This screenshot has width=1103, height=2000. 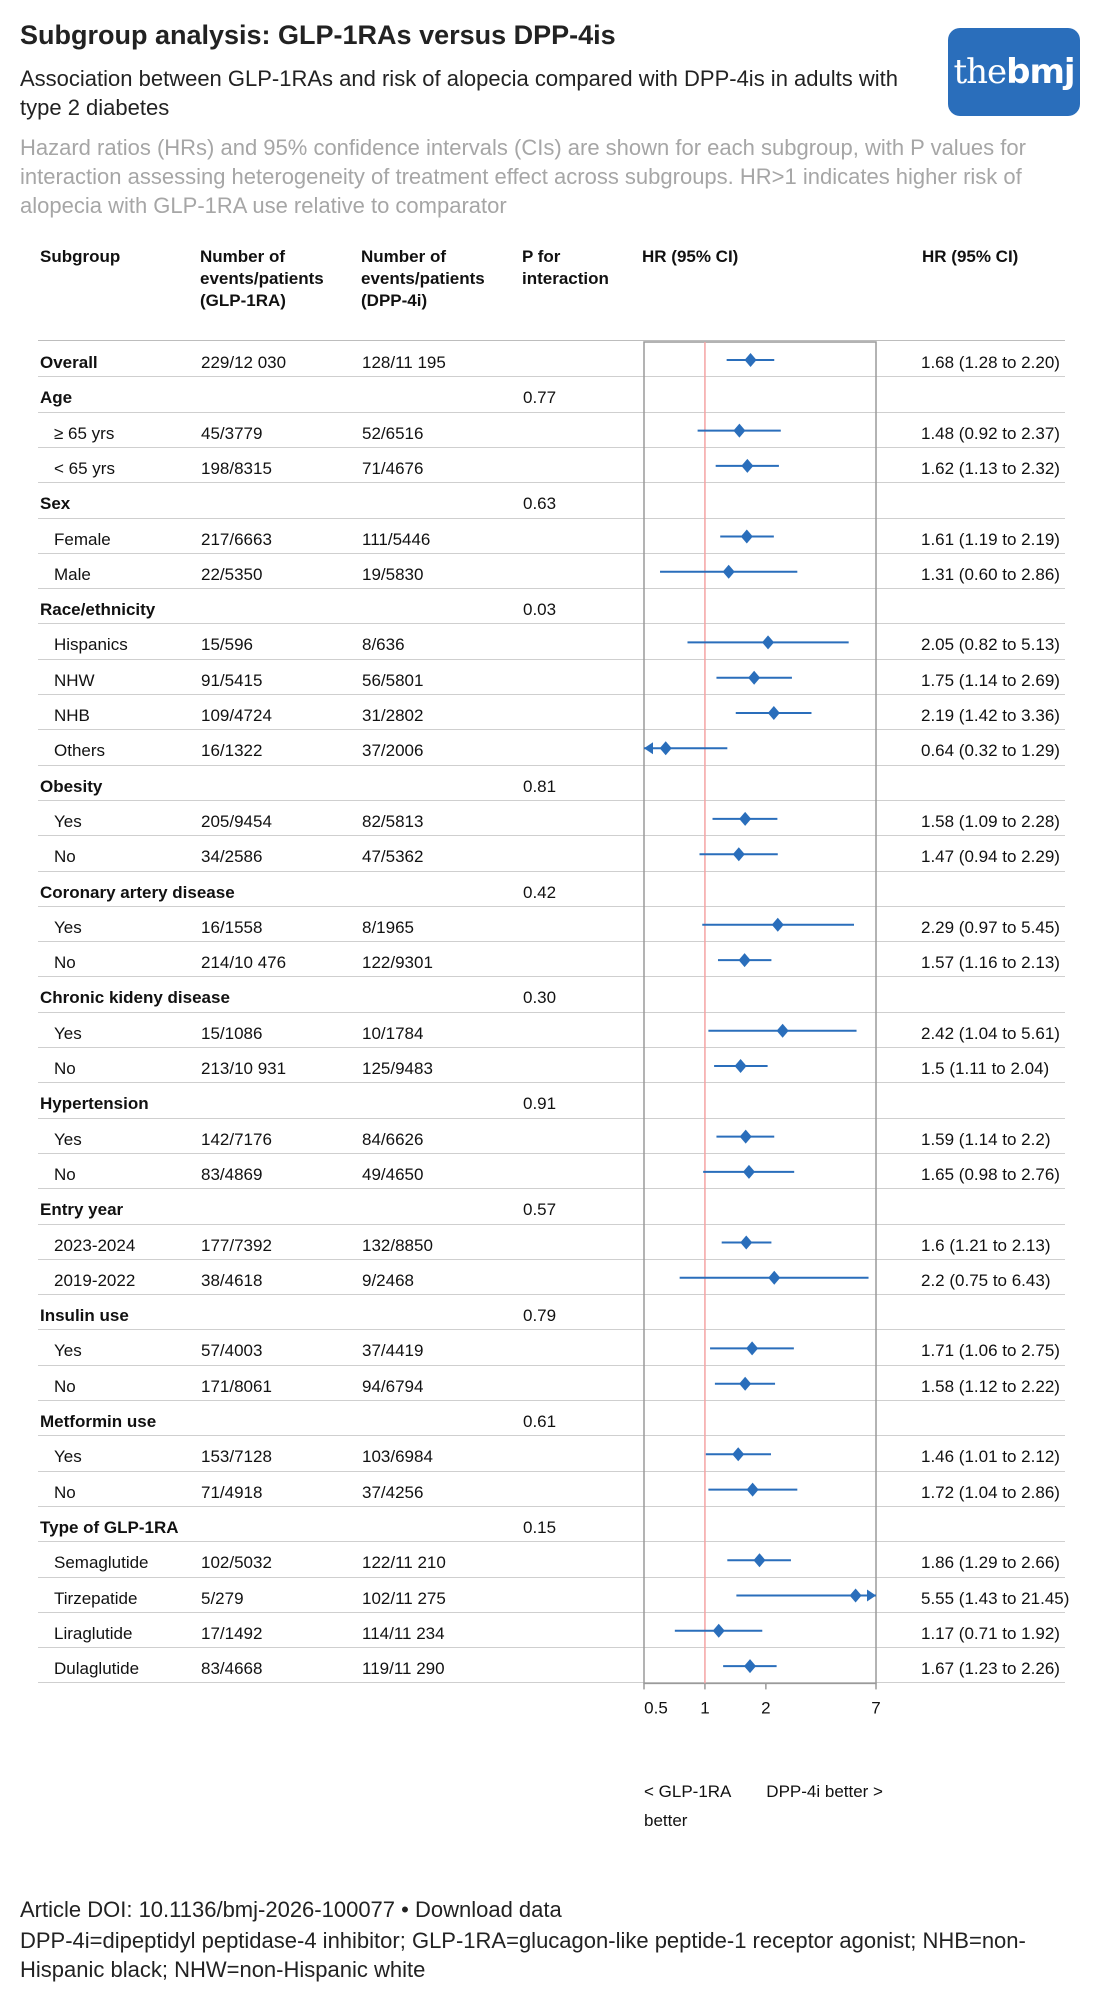 I want to click on cell-hr_text: 1.68 (1.28 to 2.20), so click(x=990, y=362).